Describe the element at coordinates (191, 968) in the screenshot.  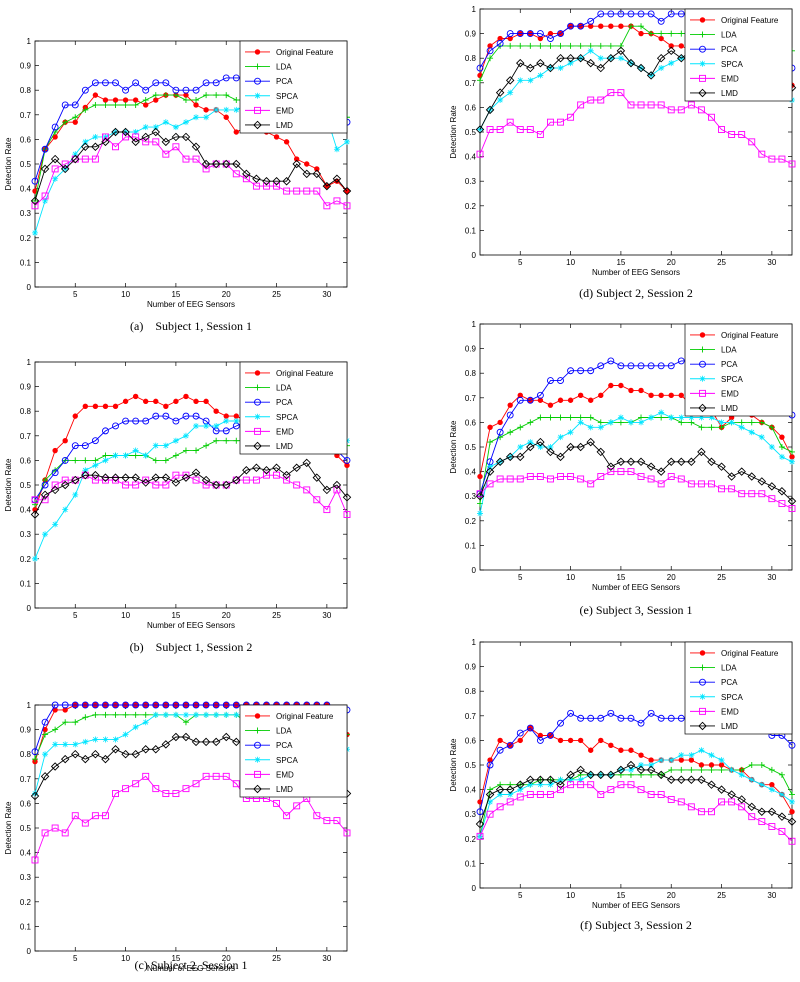
I see `x-axis-label: Number of EEG Sensors` at that location.